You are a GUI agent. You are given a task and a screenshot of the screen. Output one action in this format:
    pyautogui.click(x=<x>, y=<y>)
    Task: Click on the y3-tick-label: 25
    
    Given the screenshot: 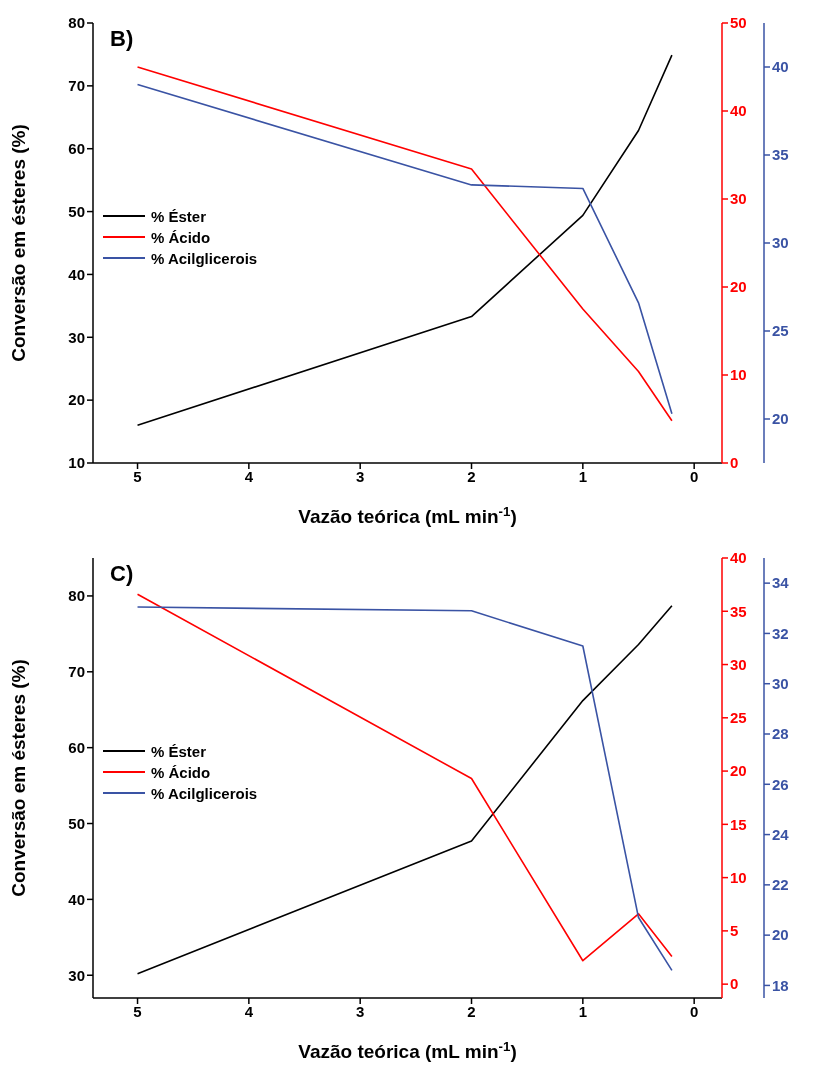 What is the action you would take?
    pyautogui.click(x=780, y=331)
    